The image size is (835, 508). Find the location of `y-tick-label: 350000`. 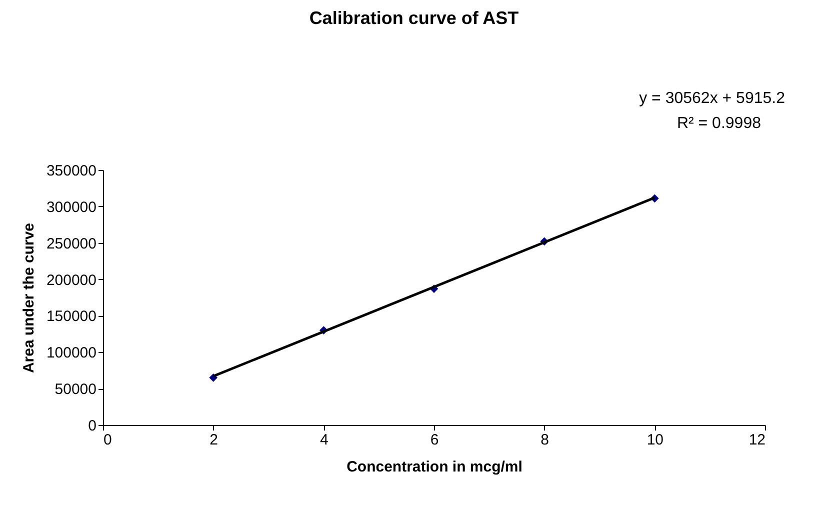

y-tick-label: 350000 is located at coordinates (71, 171).